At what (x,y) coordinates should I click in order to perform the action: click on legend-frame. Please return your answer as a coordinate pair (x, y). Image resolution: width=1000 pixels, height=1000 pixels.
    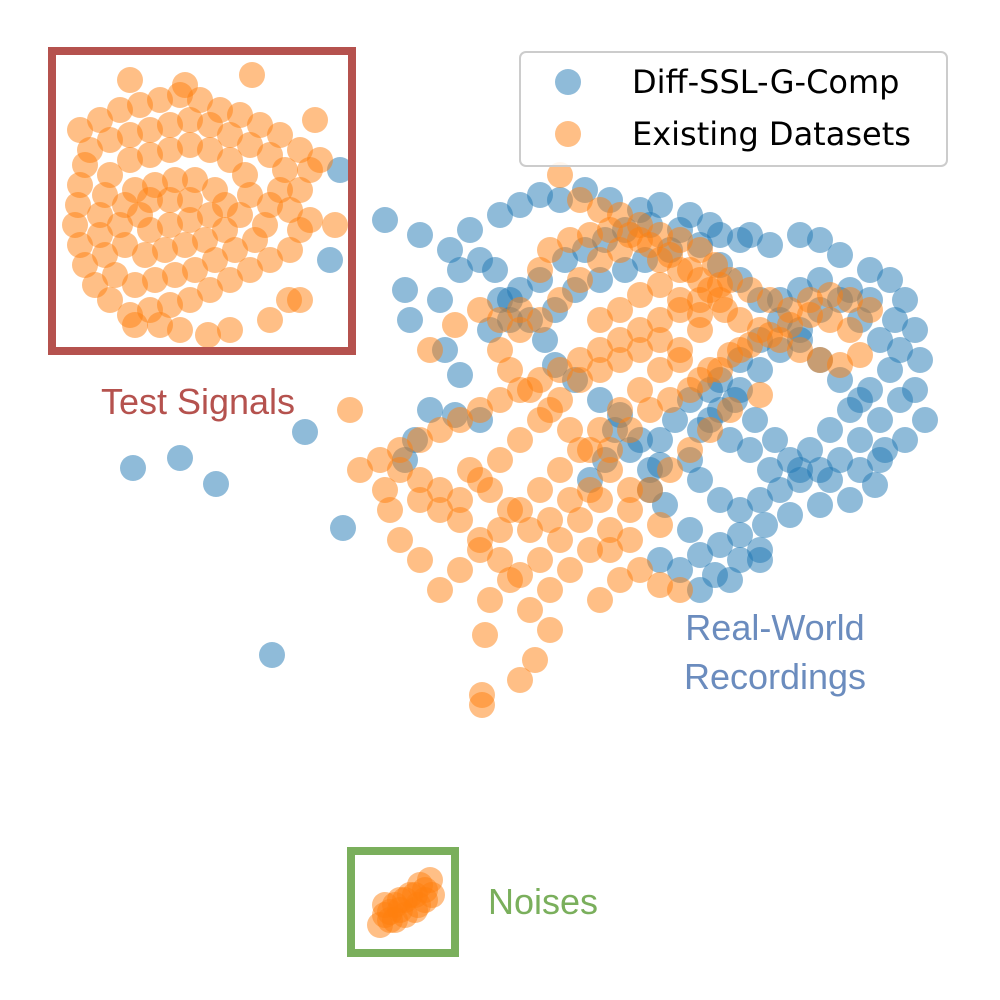
    Looking at the image, I should click on (733, 109).